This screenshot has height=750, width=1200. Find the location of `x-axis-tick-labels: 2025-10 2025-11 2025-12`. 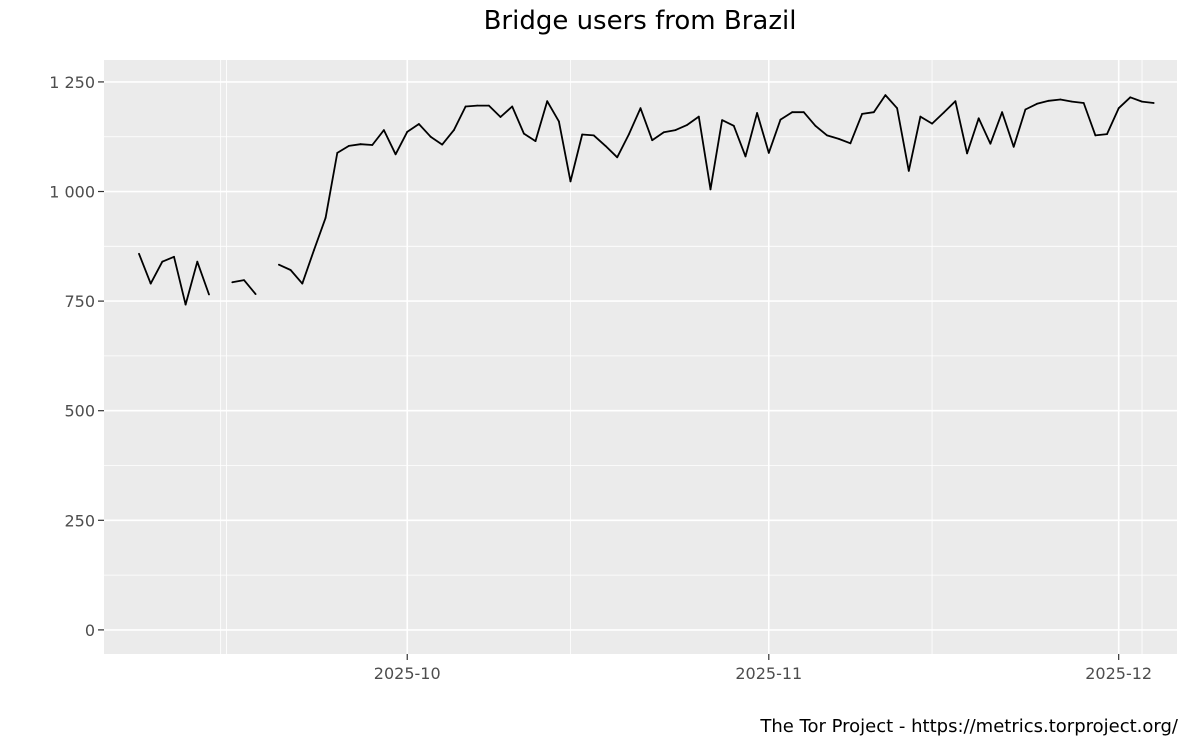

x-axis-tick-labels: 2025-10 2025-11 2025-12 is located at coordinates (763, 673).